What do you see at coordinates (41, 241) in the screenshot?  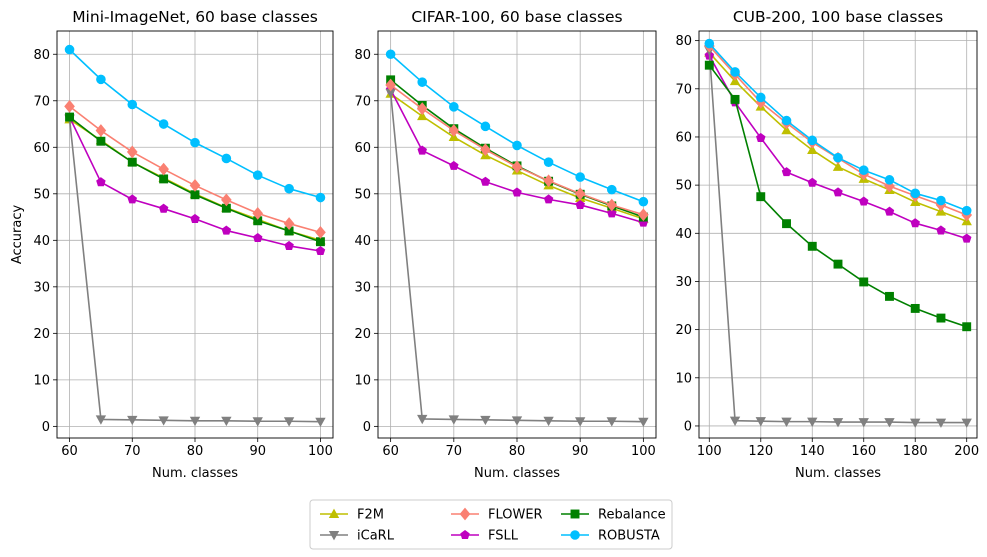 I see `y-tick-label: 40` at bounding box center [41, 241].